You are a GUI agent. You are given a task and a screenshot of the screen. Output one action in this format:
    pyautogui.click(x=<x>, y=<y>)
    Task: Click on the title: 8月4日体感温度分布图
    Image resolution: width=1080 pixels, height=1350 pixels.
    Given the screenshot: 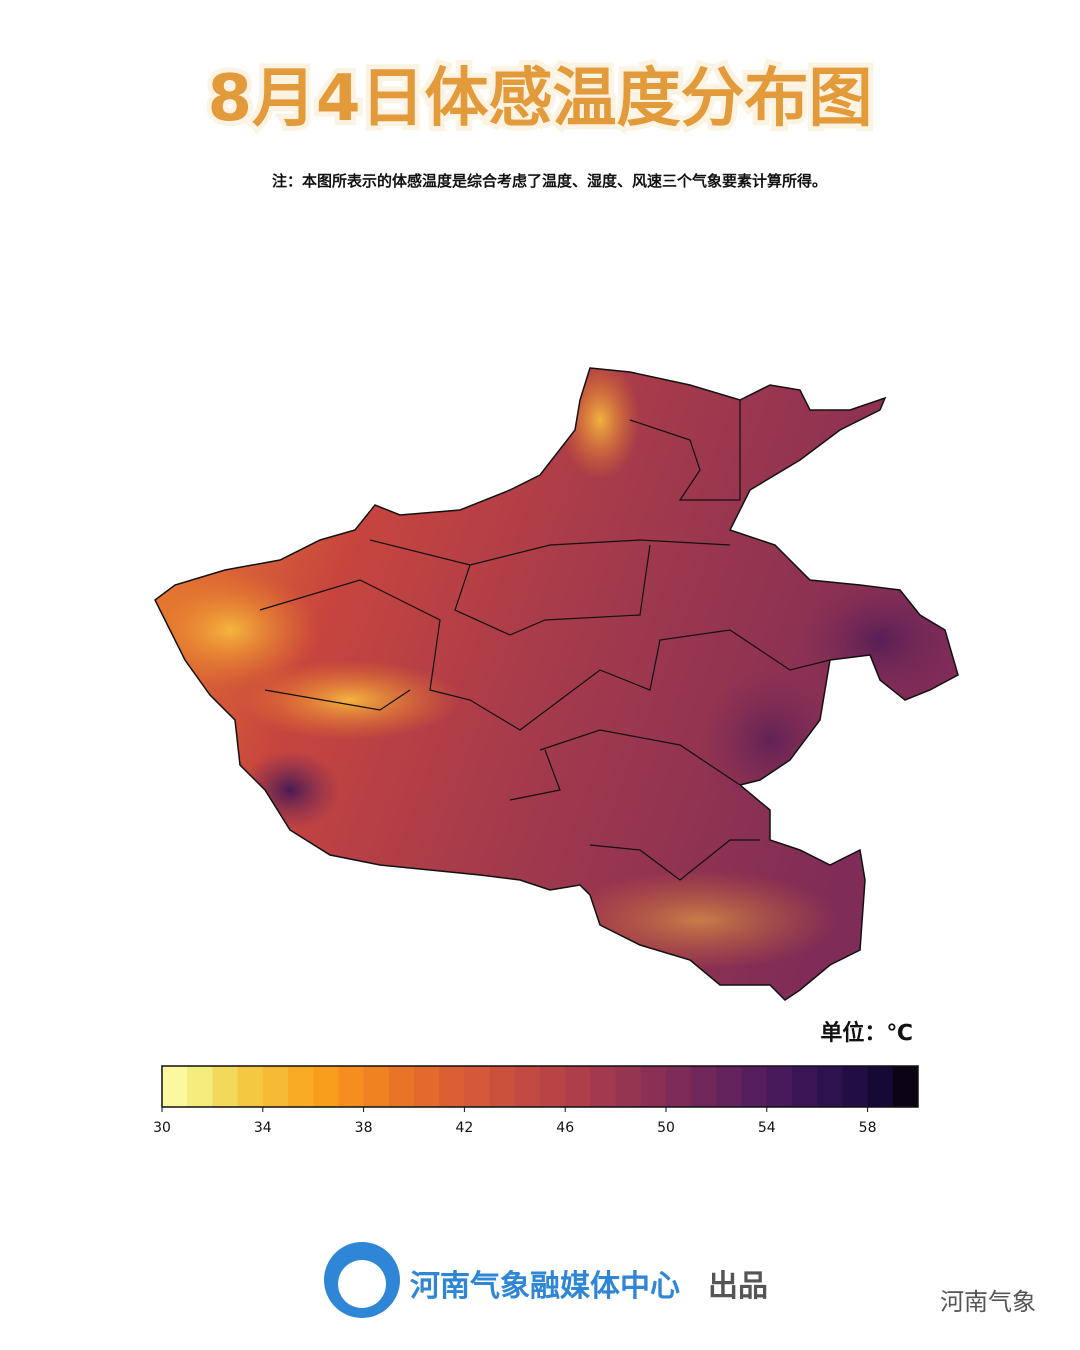 What is the action you would take?
    pyautogui.click(x=539, y=99)
    